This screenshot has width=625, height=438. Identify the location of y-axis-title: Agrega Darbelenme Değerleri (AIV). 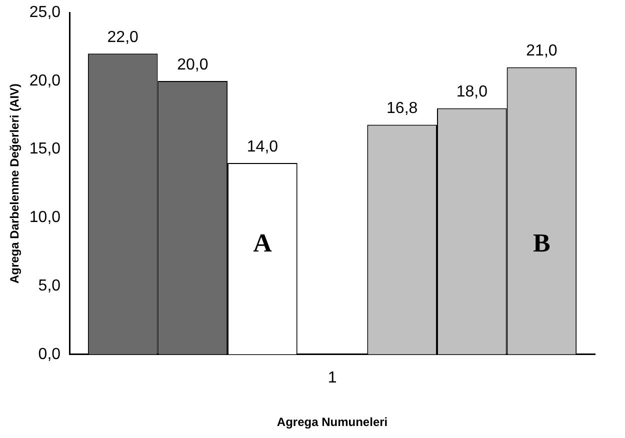
(15, 183).